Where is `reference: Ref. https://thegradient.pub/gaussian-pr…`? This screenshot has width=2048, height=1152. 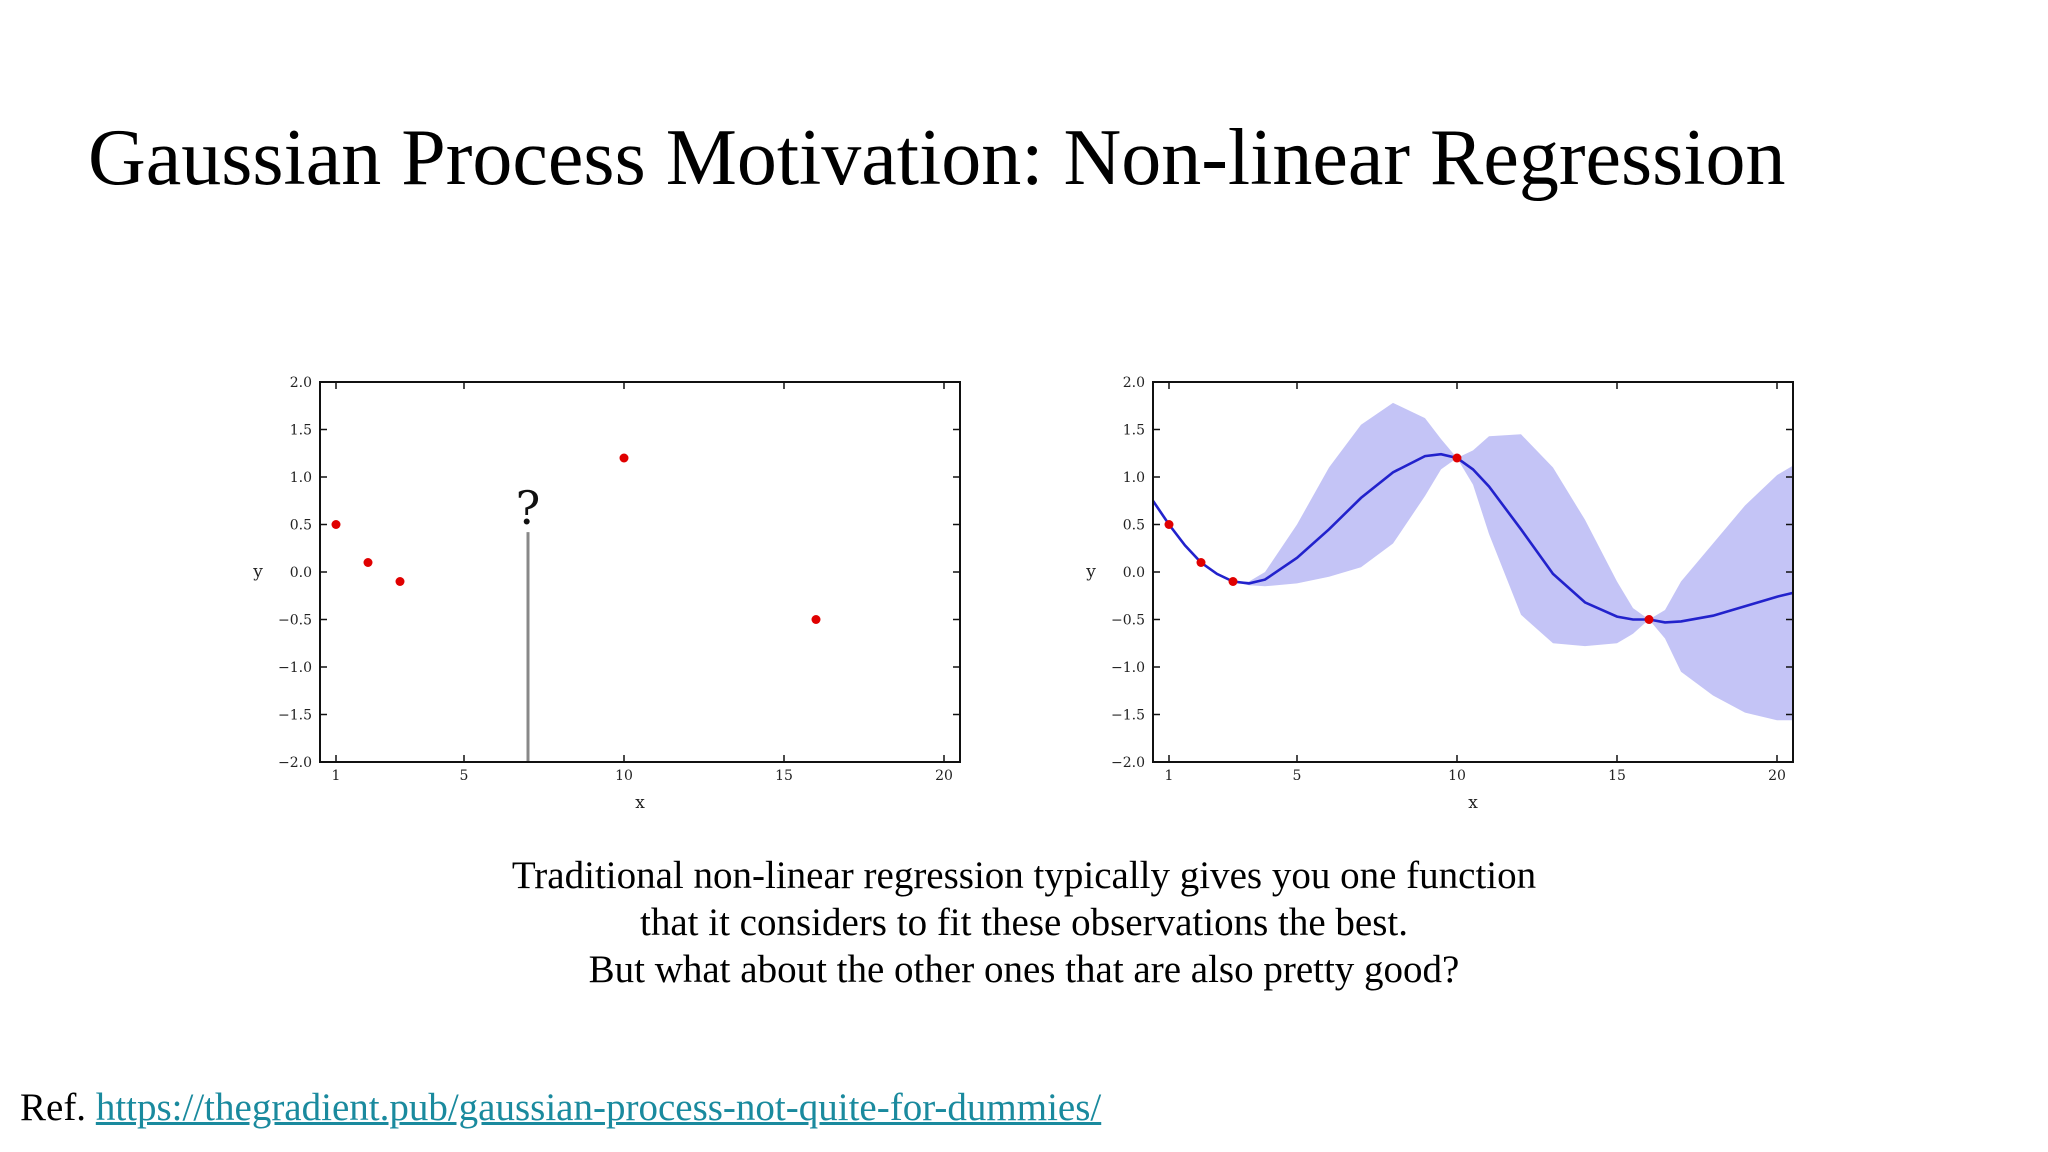 reference: Ref. https://thegradient.pub/gaussian-pr… is located at coordinates (560, 1107).